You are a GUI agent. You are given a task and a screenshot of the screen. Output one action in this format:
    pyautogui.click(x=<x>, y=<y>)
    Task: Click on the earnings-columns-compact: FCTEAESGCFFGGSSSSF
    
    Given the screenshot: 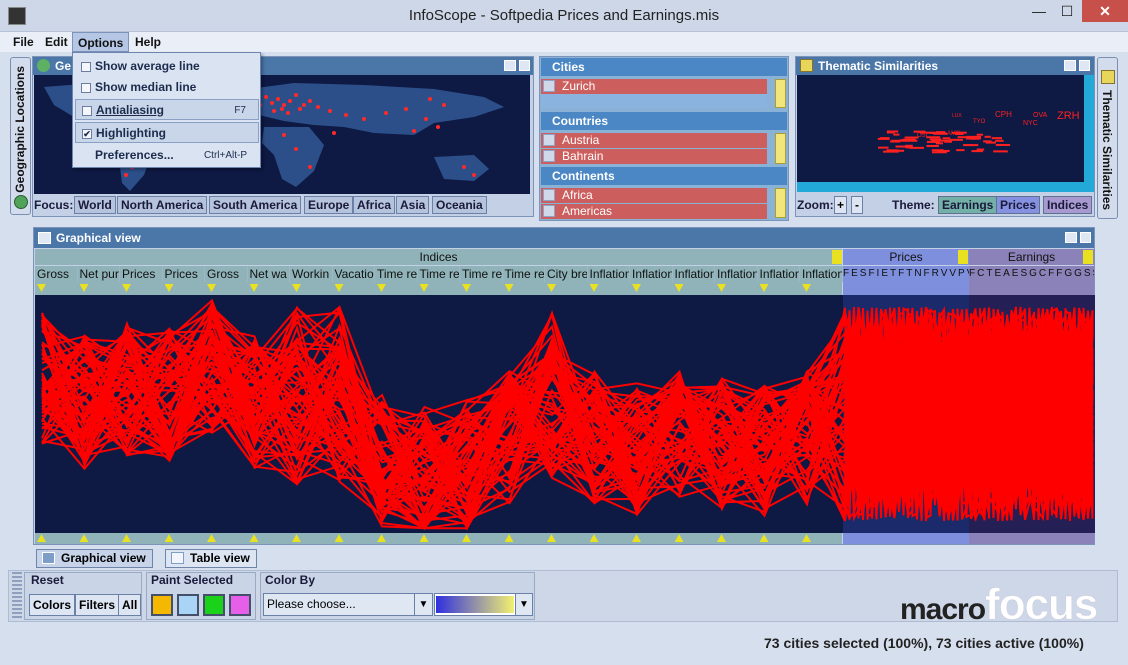 What is the action you would take?
    pyautogui.click(x=1031, y=274)
    